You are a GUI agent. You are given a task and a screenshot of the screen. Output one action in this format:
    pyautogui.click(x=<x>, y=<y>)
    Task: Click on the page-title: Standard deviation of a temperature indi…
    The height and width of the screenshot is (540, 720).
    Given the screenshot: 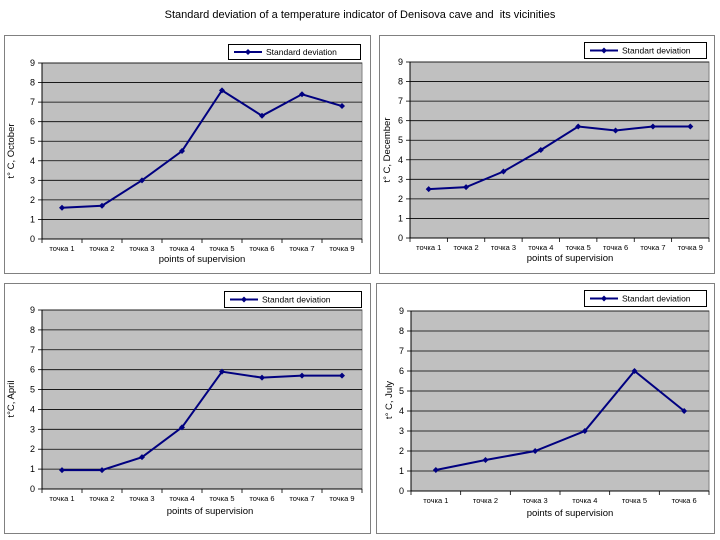 What is the action you would take?
    pyautogui.click(x=360, y=15)
    